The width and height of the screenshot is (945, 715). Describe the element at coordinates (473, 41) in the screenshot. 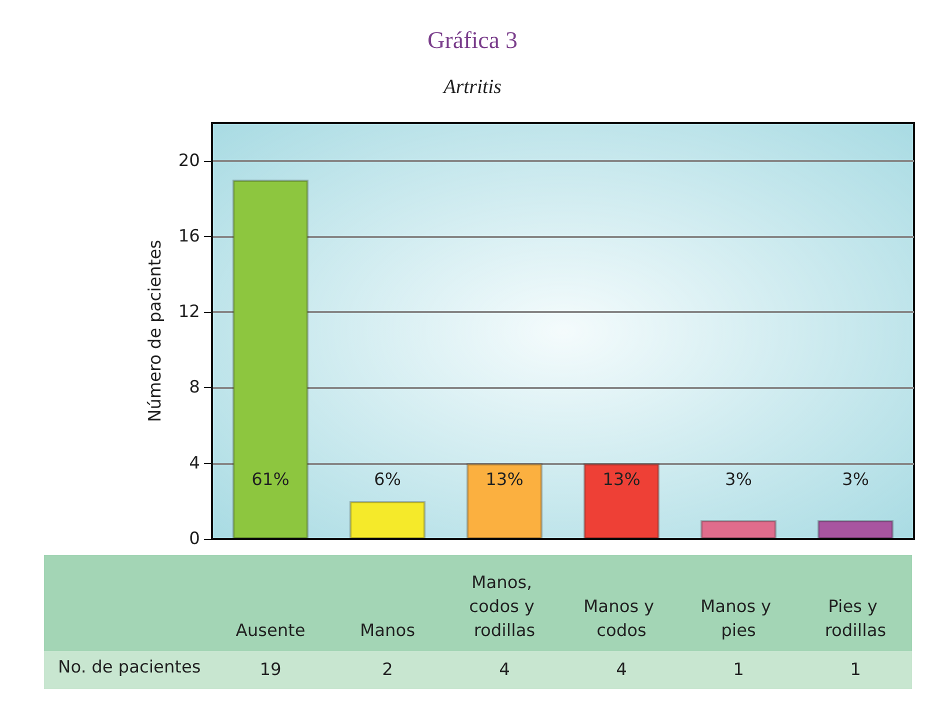

I see `chart-title: Gráfica 3` at that location.